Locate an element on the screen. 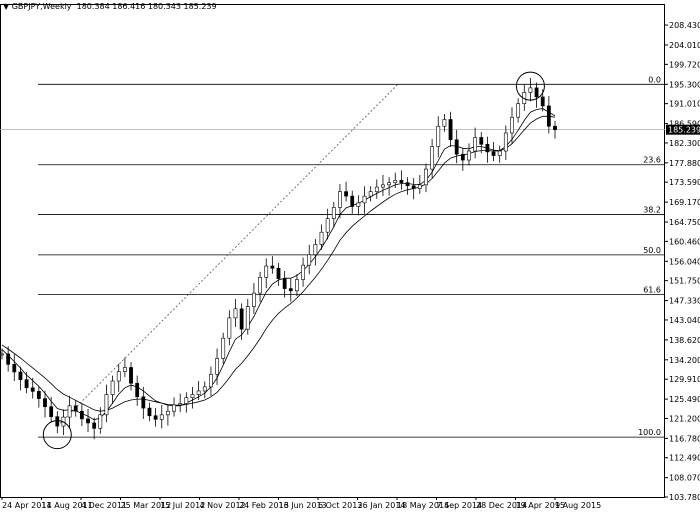  y-tick-label: 143.040 is located at coordinates (684, 320).